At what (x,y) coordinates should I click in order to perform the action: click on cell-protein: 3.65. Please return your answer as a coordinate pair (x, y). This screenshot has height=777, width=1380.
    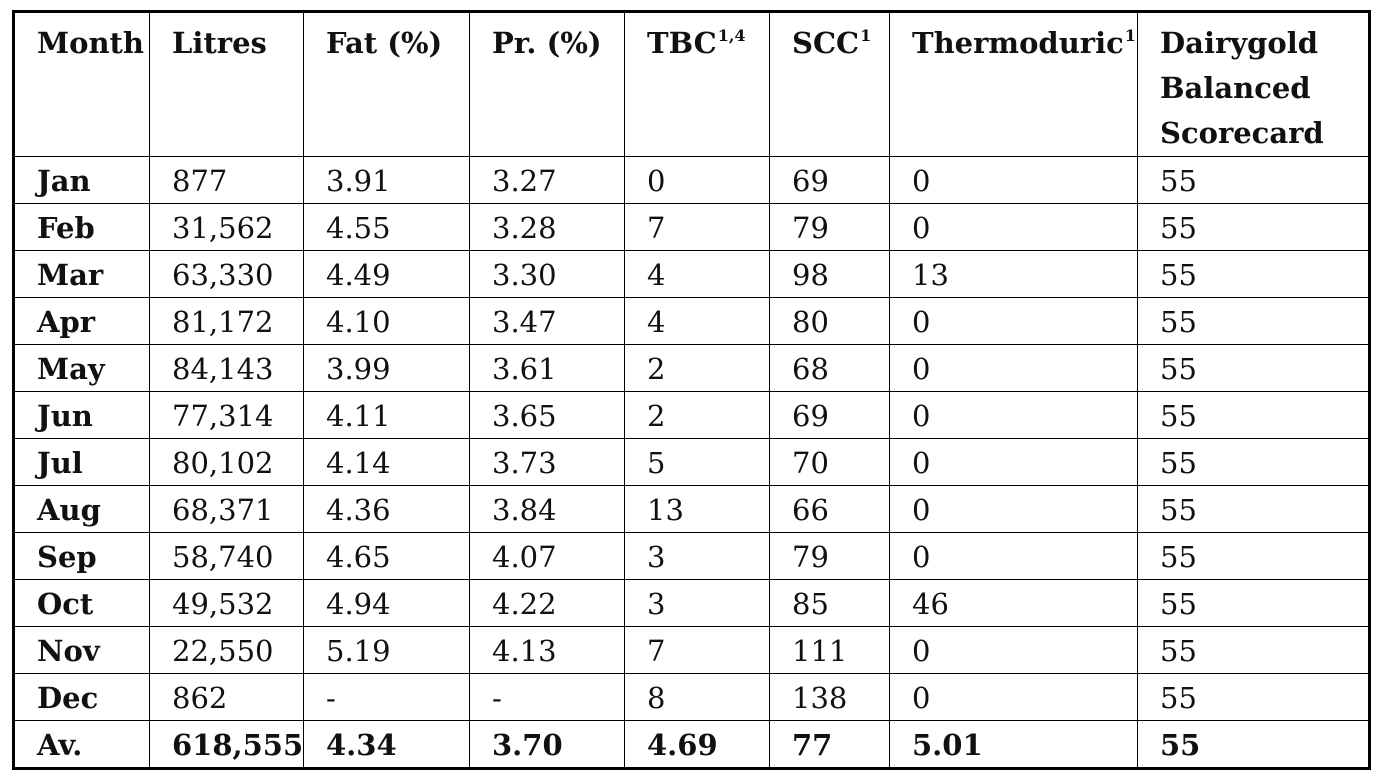
    Looking at the image, I should click on (547, 415).